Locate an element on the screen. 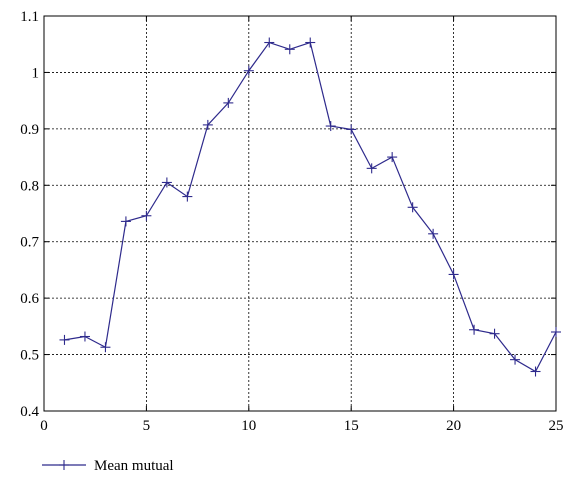 Image resolution: width=567 pixels, height=483 pixels. legend-marker-swatch is located at coordinates (64, 465).